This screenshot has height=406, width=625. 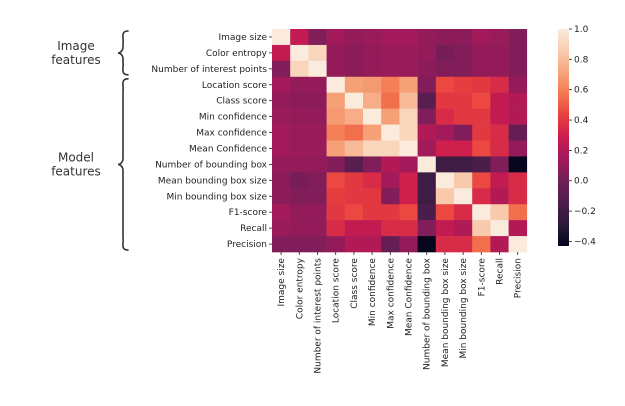 What do you see at coordinates (585, 242) in the screenshot?
I see `colorbar-tick-label: −0.4` at bounding box center [585, 242].